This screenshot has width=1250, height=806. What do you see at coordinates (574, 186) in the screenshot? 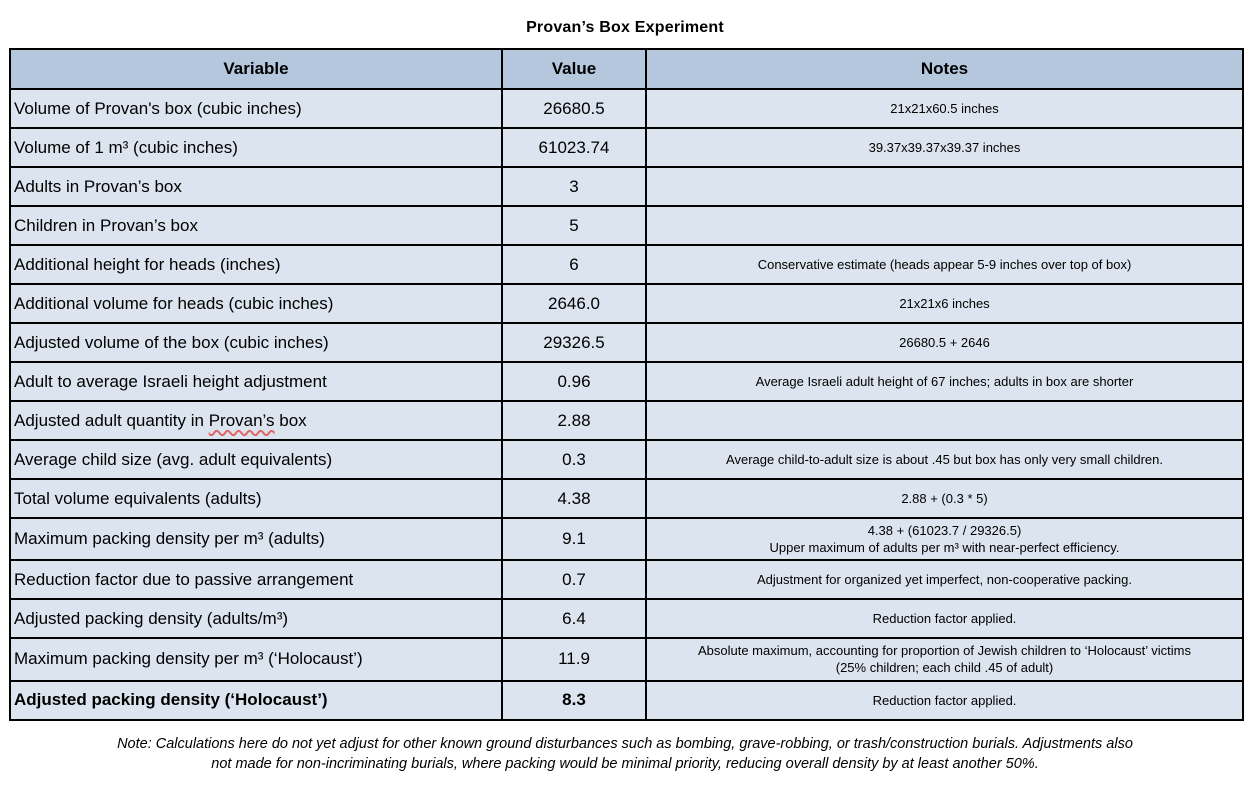
I see `value-cell: 3` at bounding box center [574, 186].